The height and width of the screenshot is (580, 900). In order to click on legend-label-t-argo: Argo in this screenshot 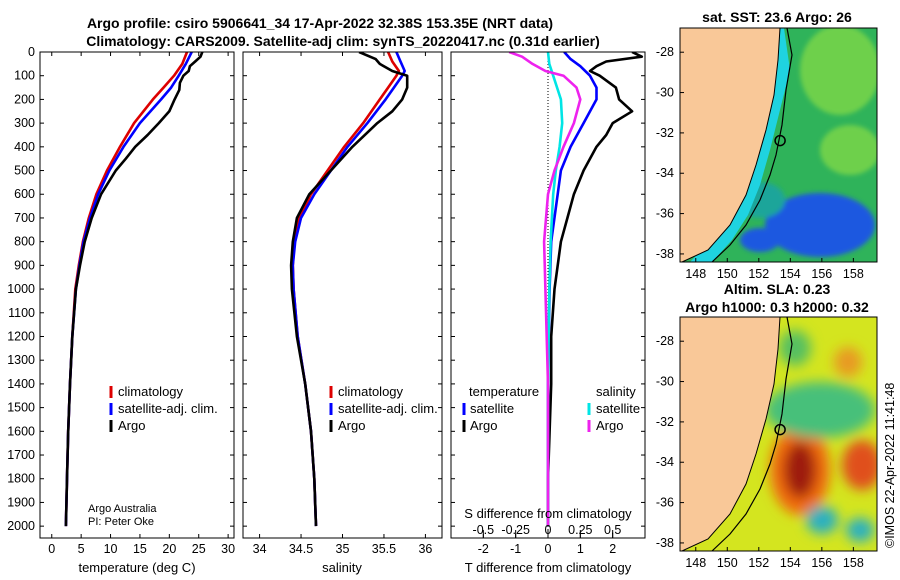, I will do `click(483, 425)`.